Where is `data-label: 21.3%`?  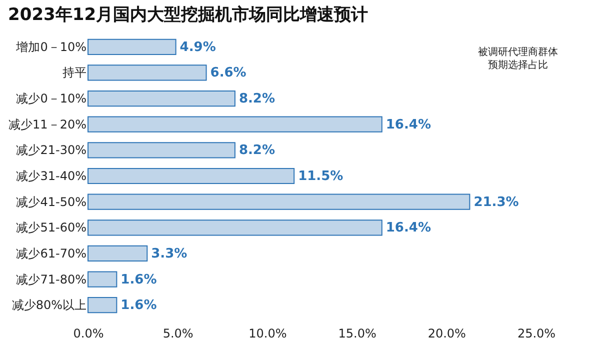
data-label: 21.3% is located at coordinates (496, 202).